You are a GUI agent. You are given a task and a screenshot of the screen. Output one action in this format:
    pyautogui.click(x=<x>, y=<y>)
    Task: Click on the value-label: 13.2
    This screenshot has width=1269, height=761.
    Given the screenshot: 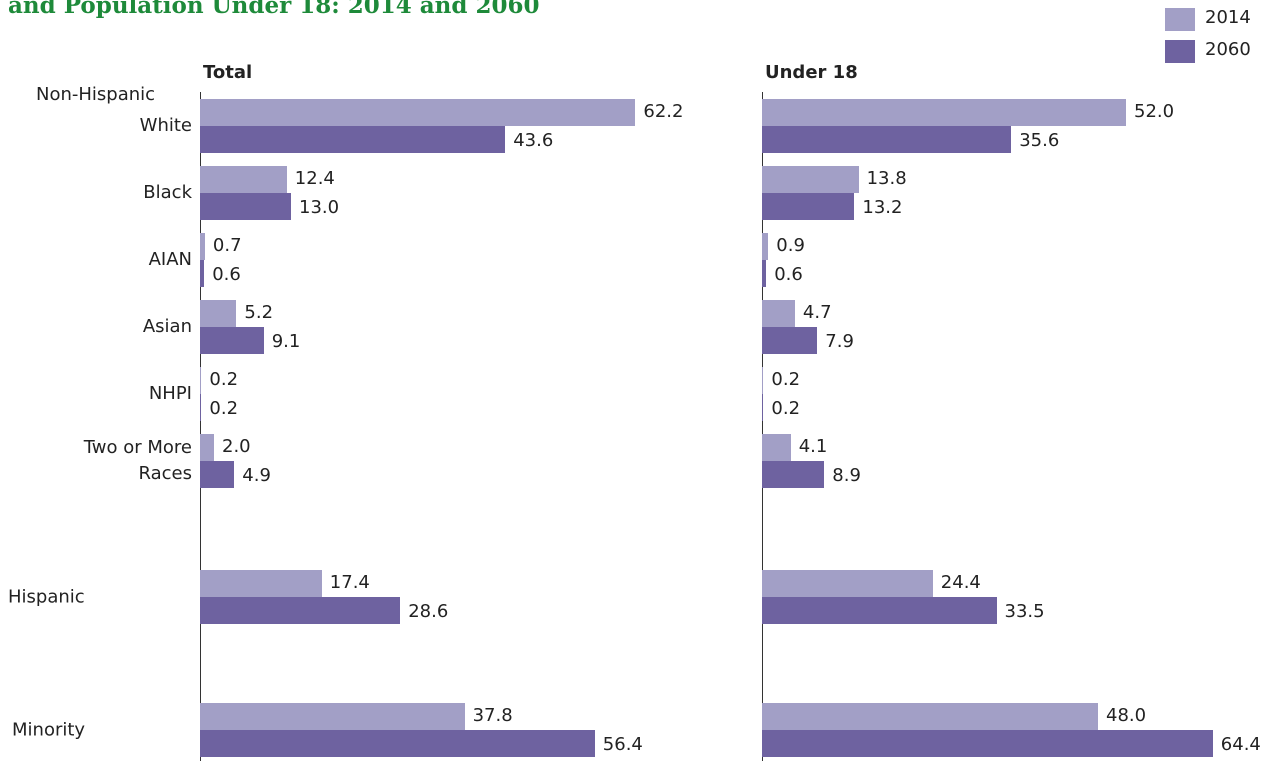 What is the action you would take?
    pyautogui.click(x=882, y=207)
    